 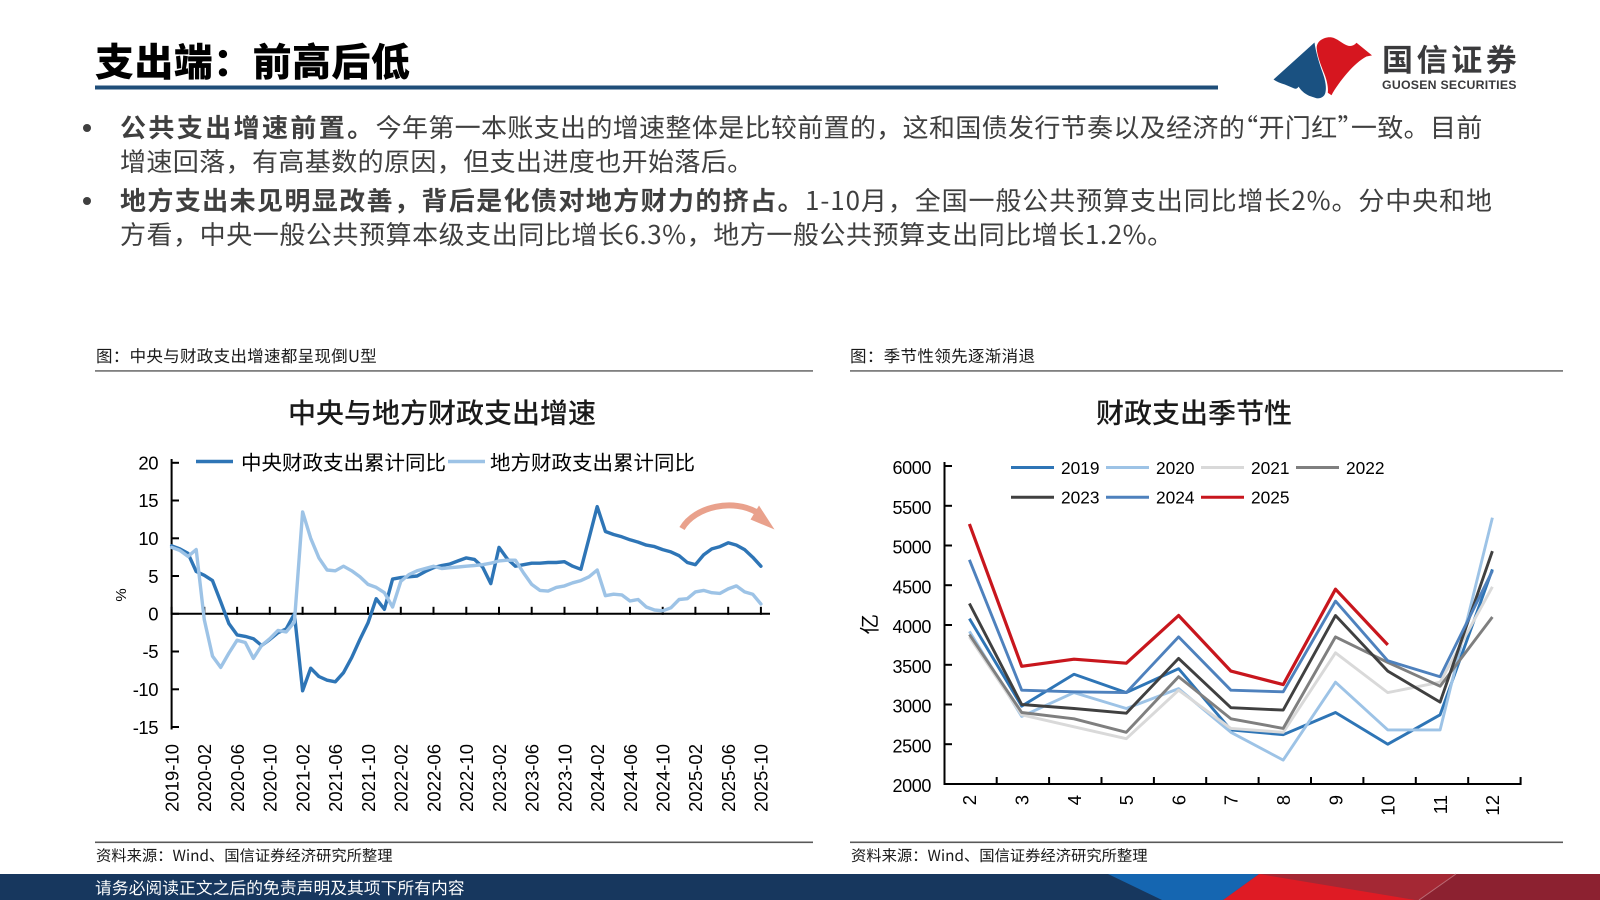 What do you see at coordinates (1074, 800) in the screenshot?
I see `svg-text: 4` at bounding box center [1074, 800].